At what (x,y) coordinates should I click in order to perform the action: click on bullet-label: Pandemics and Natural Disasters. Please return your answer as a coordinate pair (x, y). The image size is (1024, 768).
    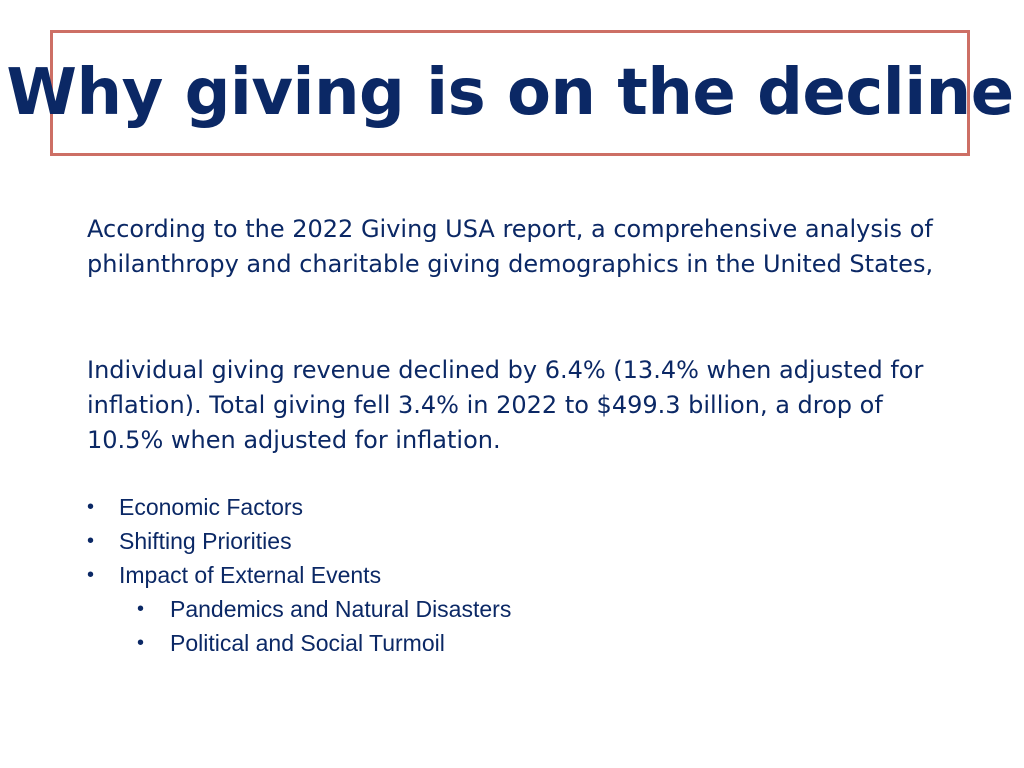
    Looking at the image, I should click on (341, 609).